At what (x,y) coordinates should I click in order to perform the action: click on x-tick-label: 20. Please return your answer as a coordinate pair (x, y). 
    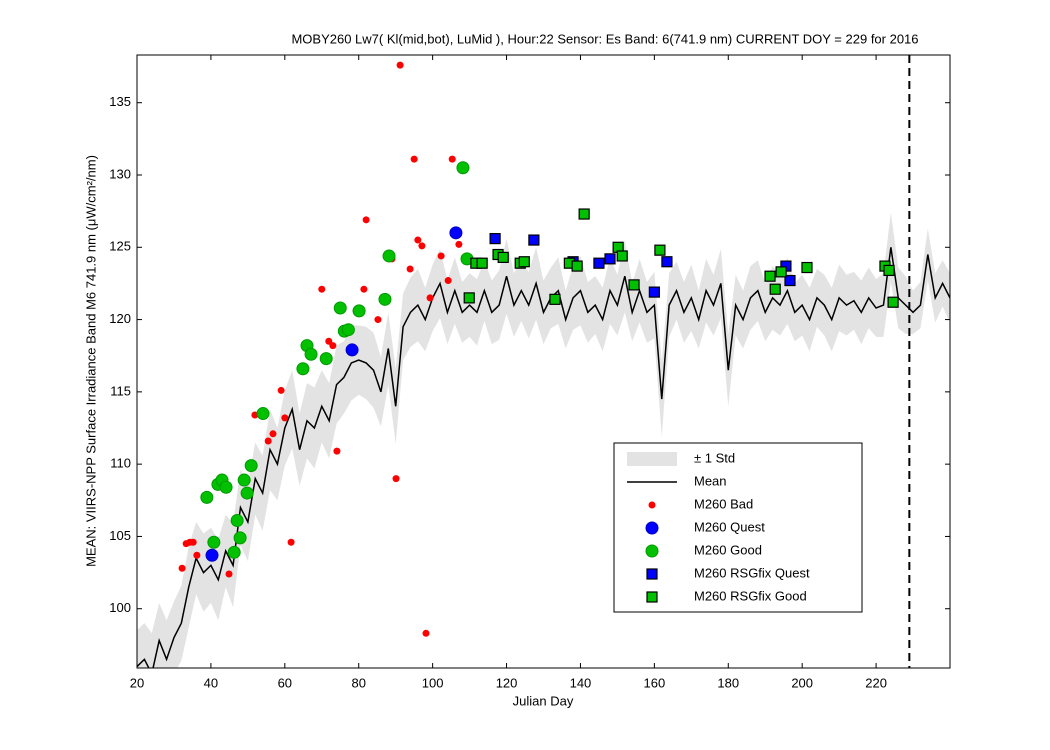
    Looking at the image, I should click on (137, 682).